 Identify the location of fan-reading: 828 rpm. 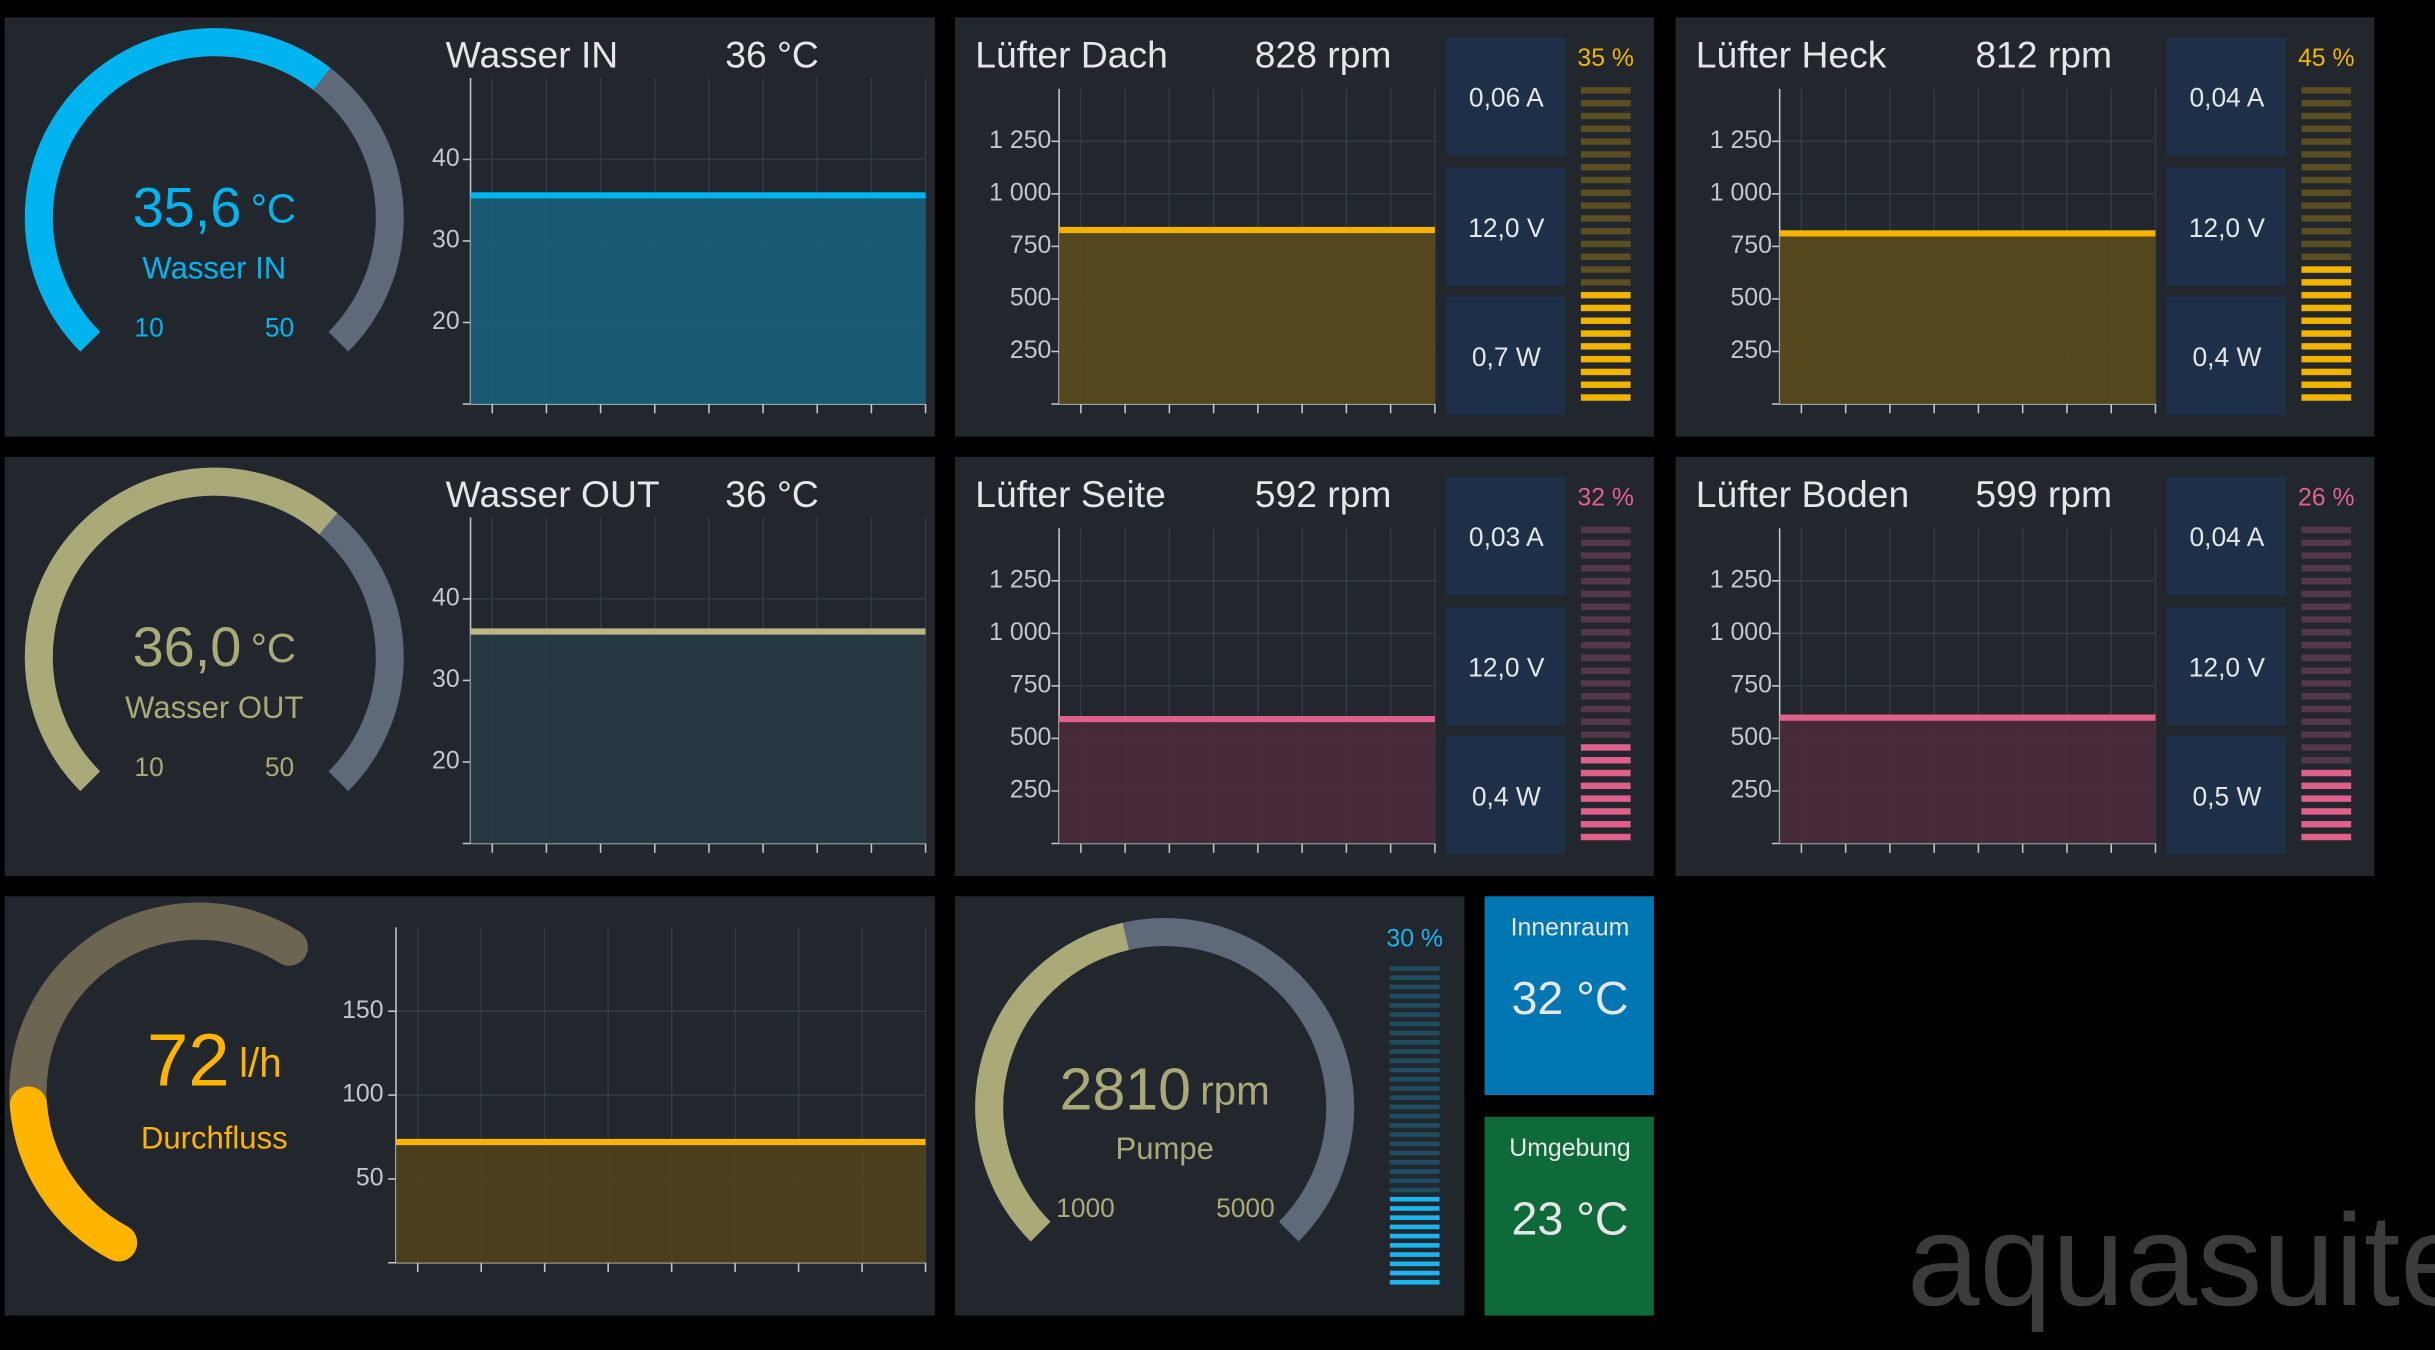
(1323, 55).